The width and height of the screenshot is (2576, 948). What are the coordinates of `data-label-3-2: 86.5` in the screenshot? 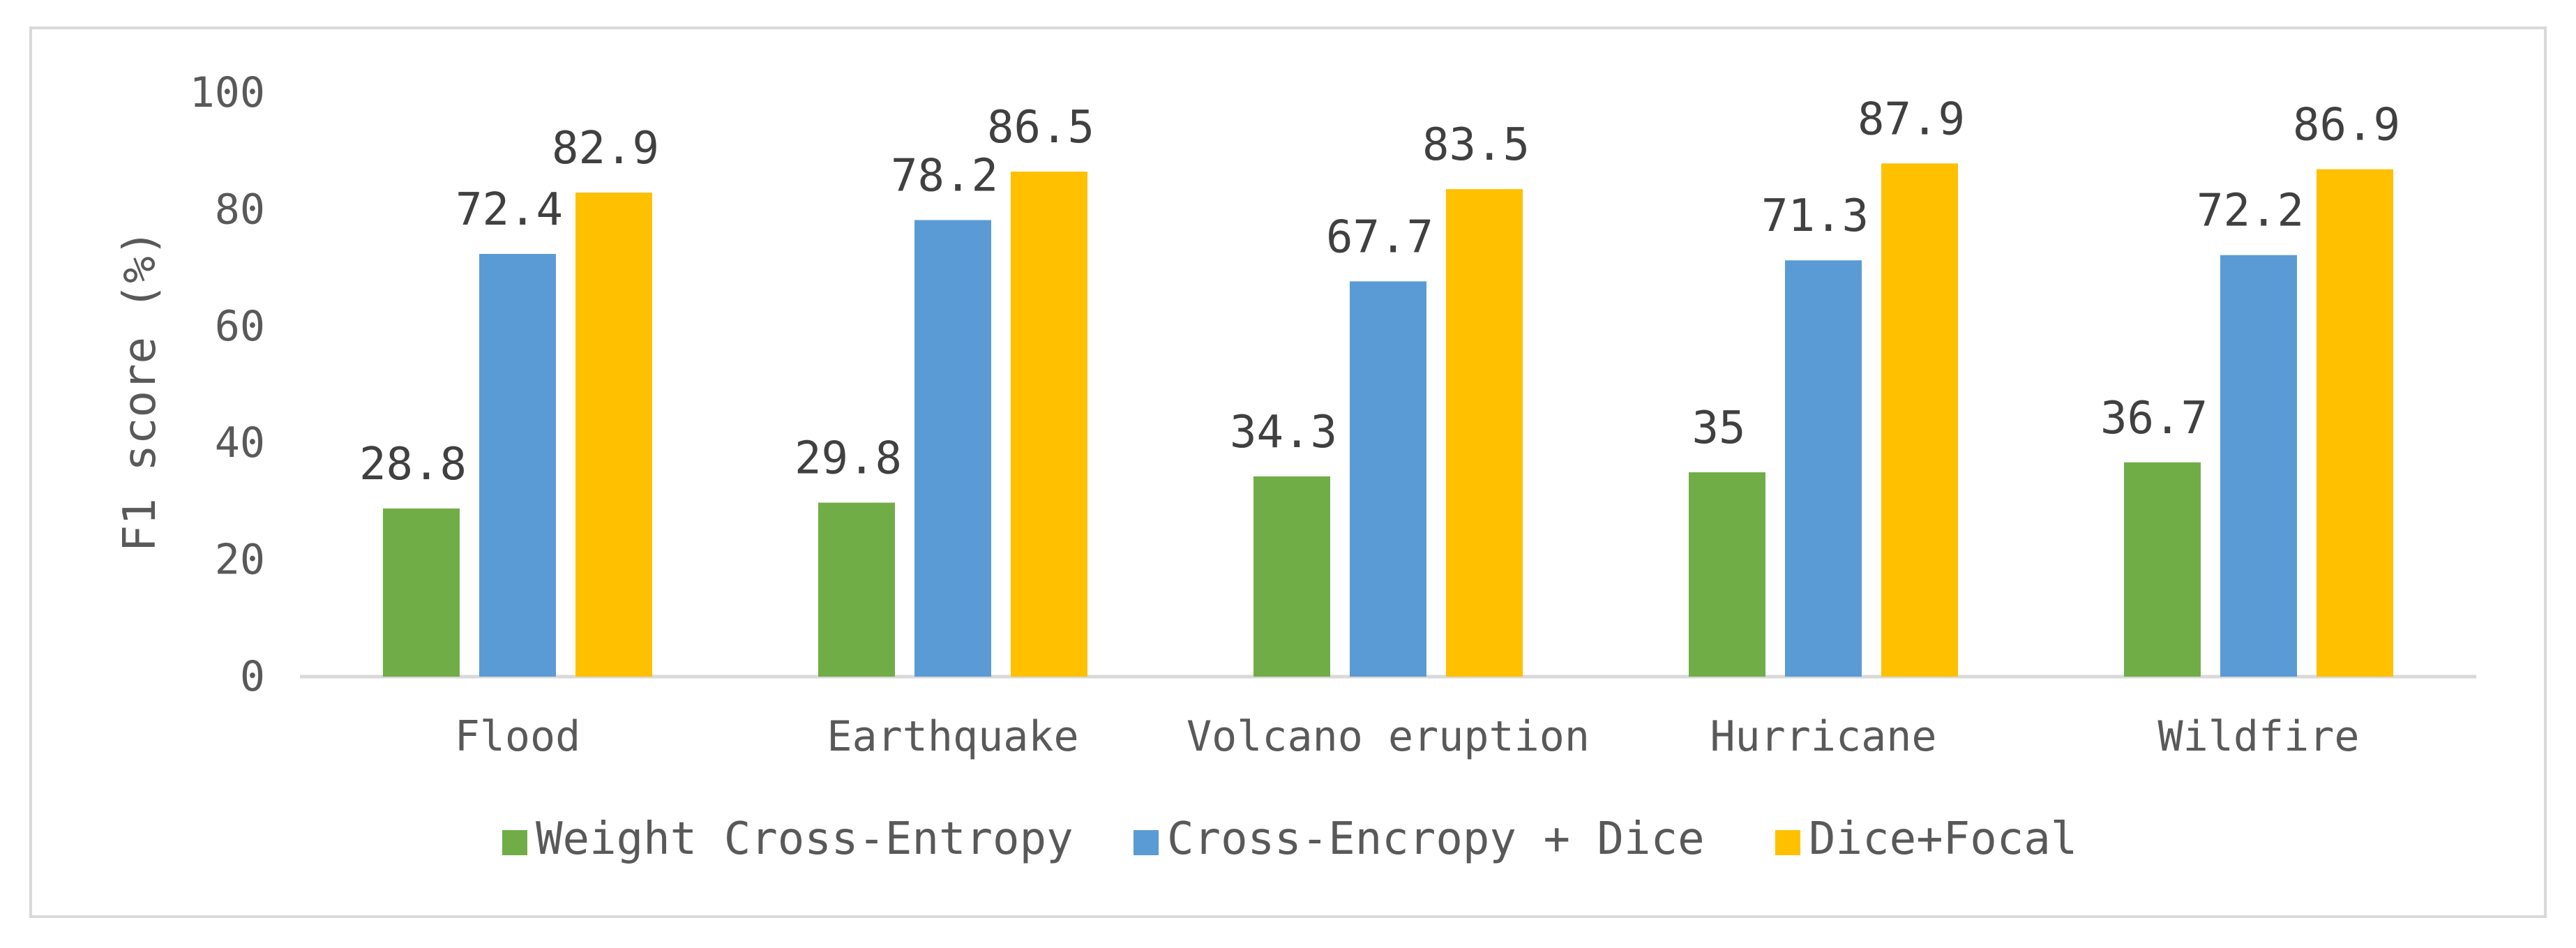 It's located at (1040, 128).